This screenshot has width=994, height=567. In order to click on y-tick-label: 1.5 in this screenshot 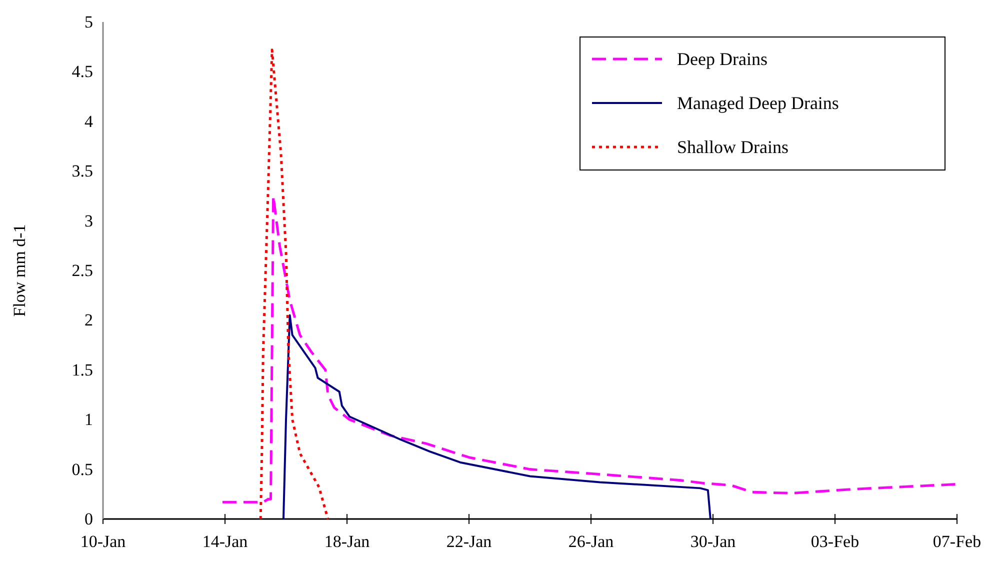, I will do `click(82, 370)`.